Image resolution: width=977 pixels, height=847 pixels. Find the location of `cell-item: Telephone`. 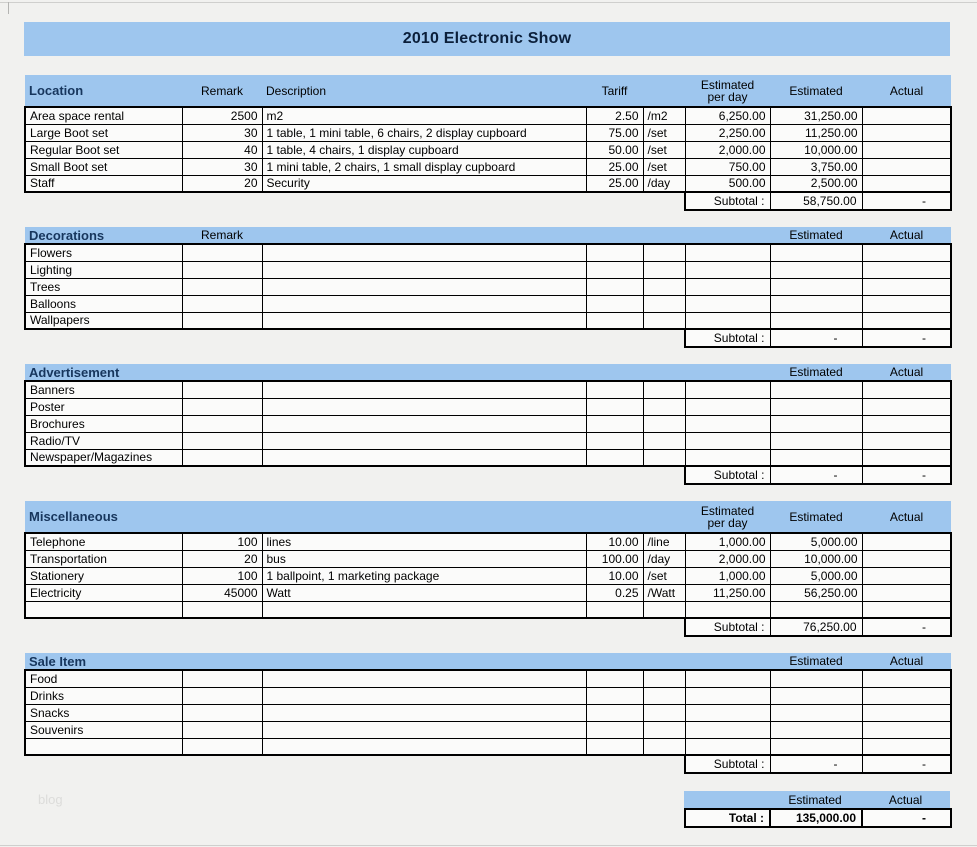

cell-item: Telephone is located at coordinates (103, 541).